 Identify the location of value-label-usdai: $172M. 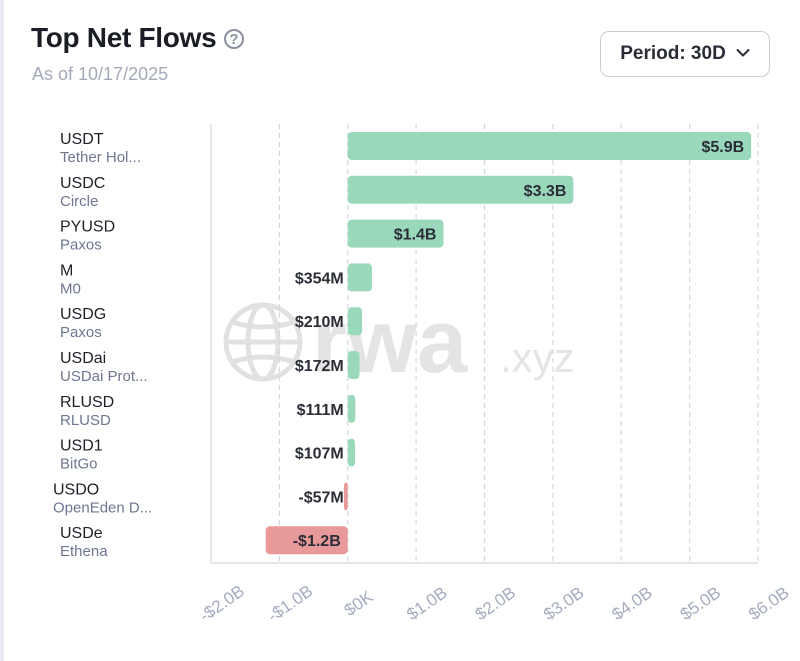
(319, 366).